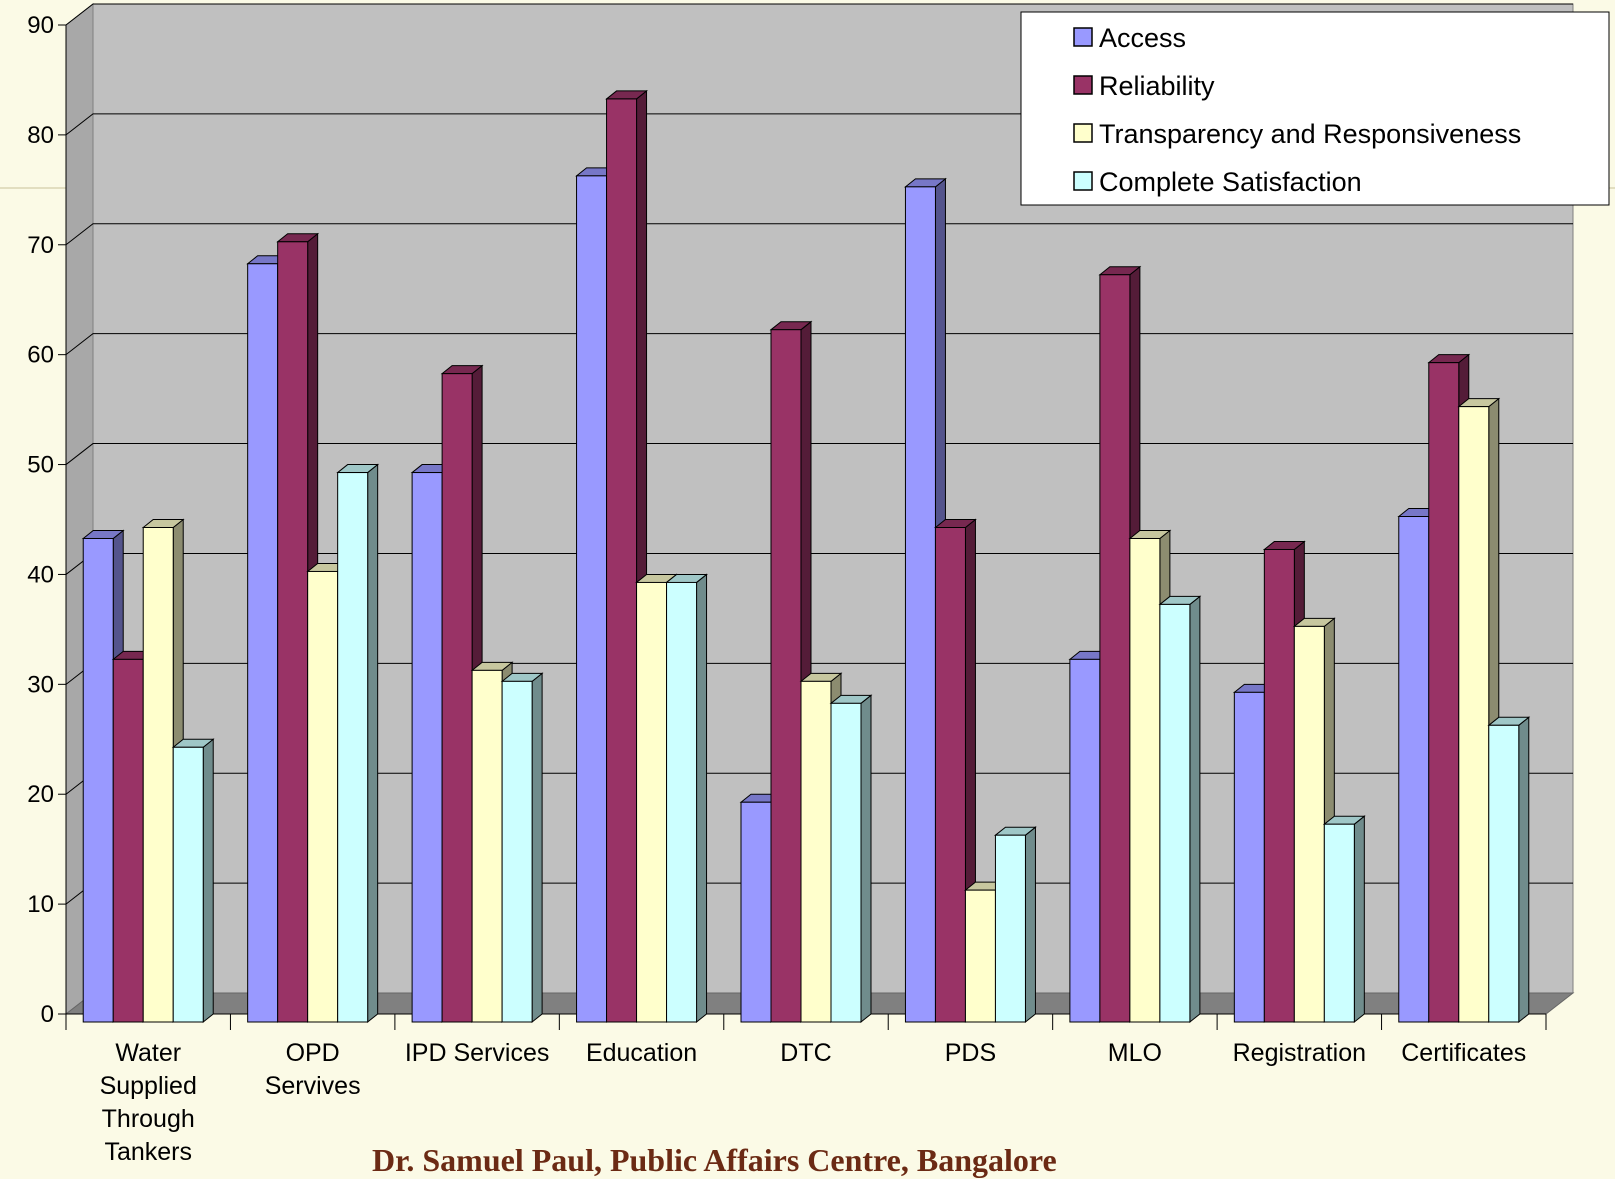 The width and height of the screenshot is (1615, 1179). What do you see at coordinates (40, 465) in the screenshot?
I see `y-tick-label: 50` at bounding box center [40, 465].